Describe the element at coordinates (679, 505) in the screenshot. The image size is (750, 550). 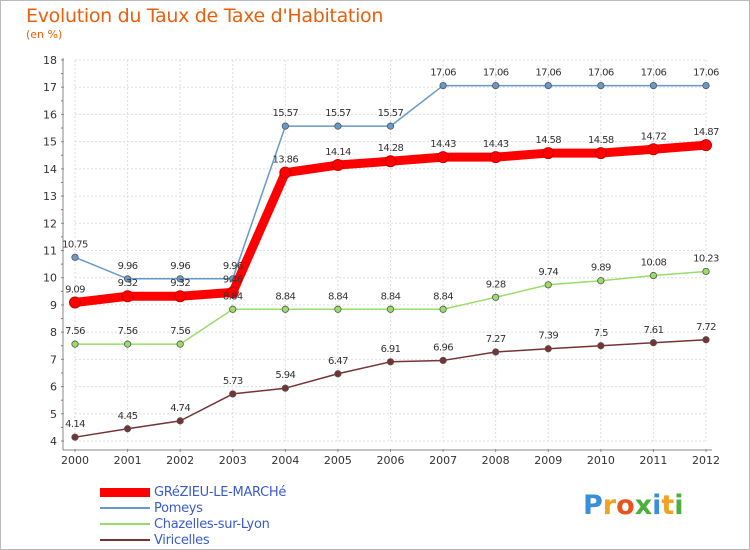
I see `logo-letter: i` at that location.